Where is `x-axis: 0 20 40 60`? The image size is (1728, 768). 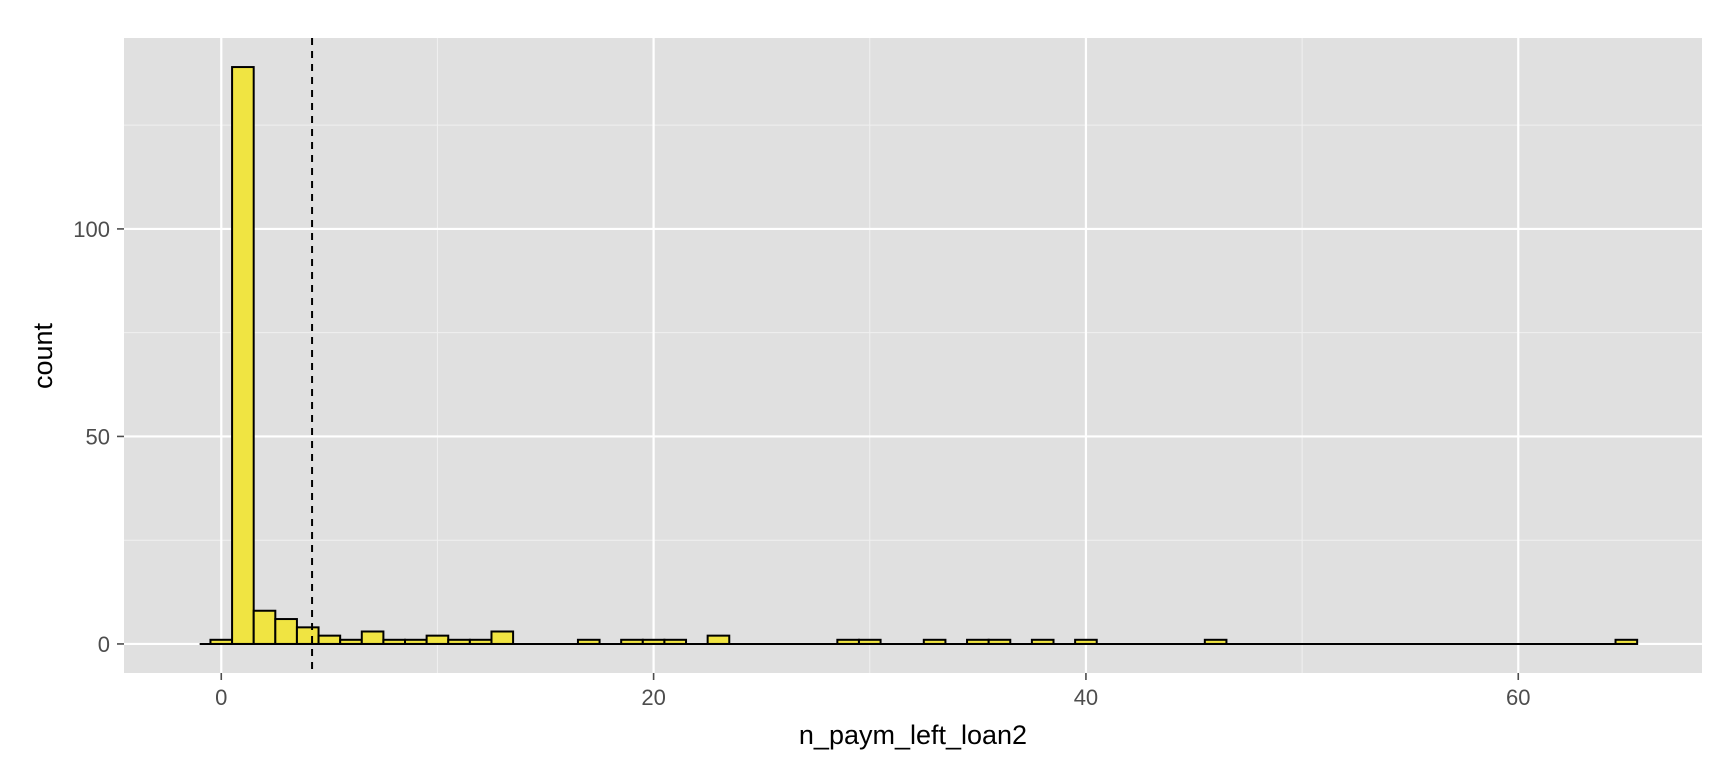
x-axis: 0 20 40 60 is located at coordinates (873, 691).